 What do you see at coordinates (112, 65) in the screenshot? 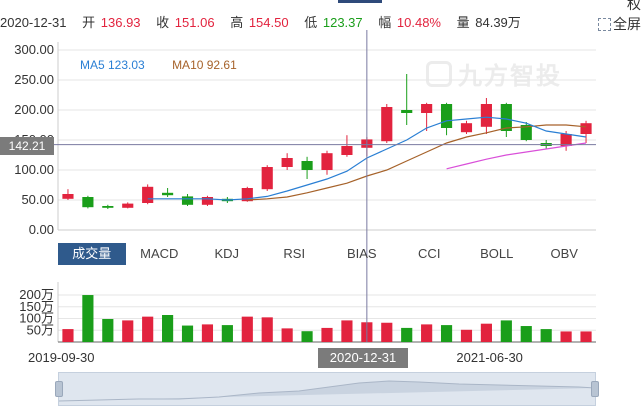
I see `ma5-legend: MA5 123.03` at bounding box center [112, 65].